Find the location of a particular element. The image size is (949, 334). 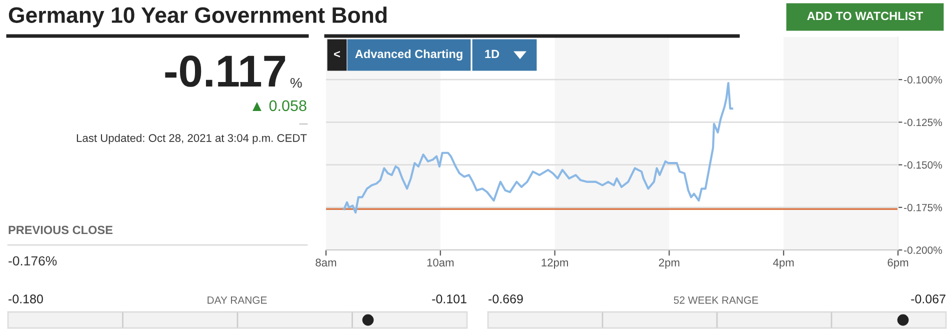

text: DAY RANGE is located at coordinates (237, 300).